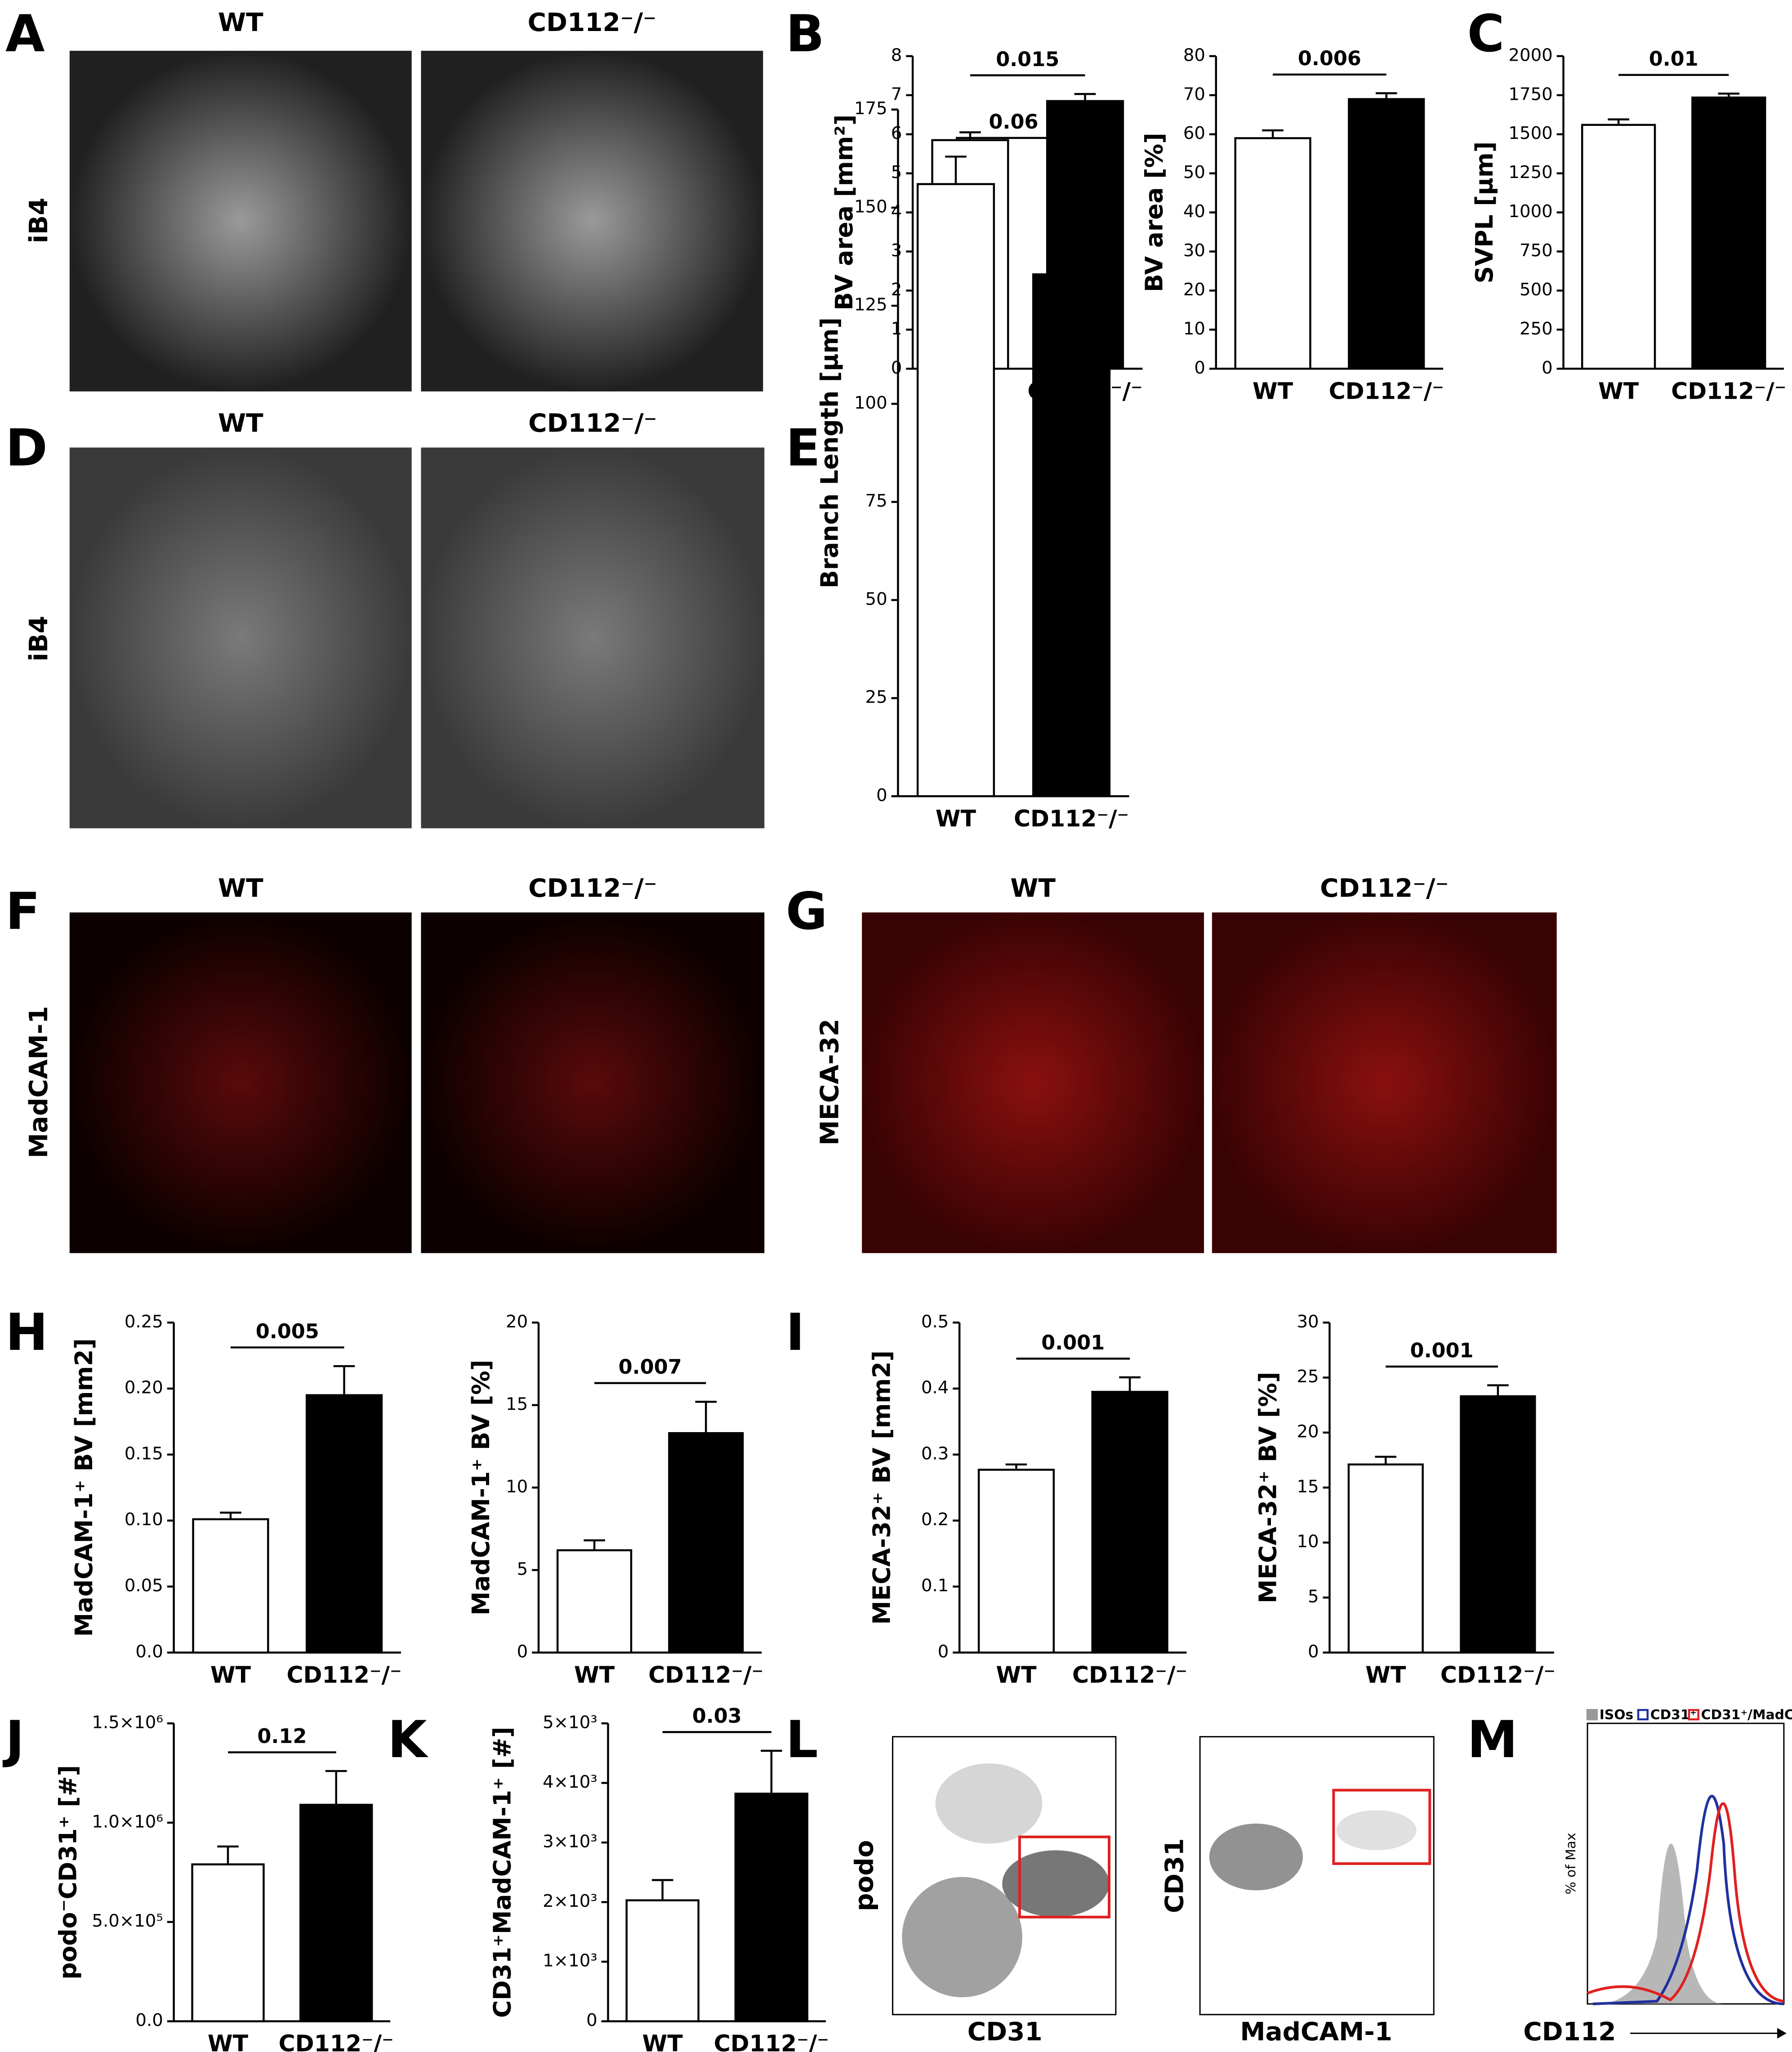 The height and width of the screenshot is (2052, 1792). I want to click on y-tick-label: 3, so click(897, 251).